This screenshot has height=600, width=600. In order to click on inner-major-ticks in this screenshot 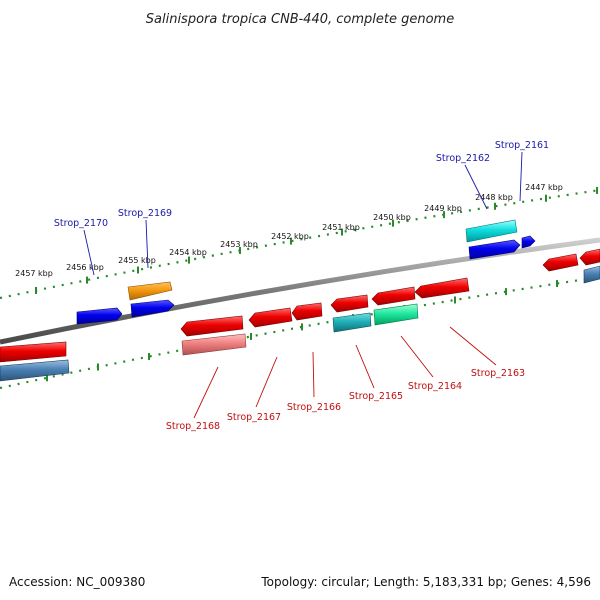, I will do `click(302, 331)`.